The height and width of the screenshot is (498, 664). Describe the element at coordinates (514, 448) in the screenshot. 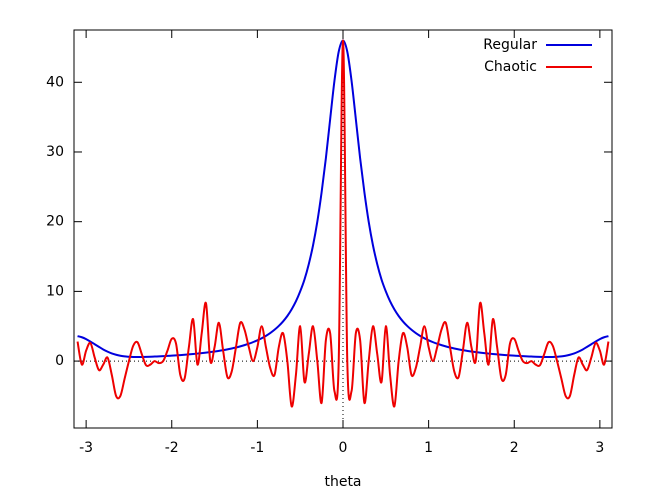

I see `x-tick-label: 2` at that location.